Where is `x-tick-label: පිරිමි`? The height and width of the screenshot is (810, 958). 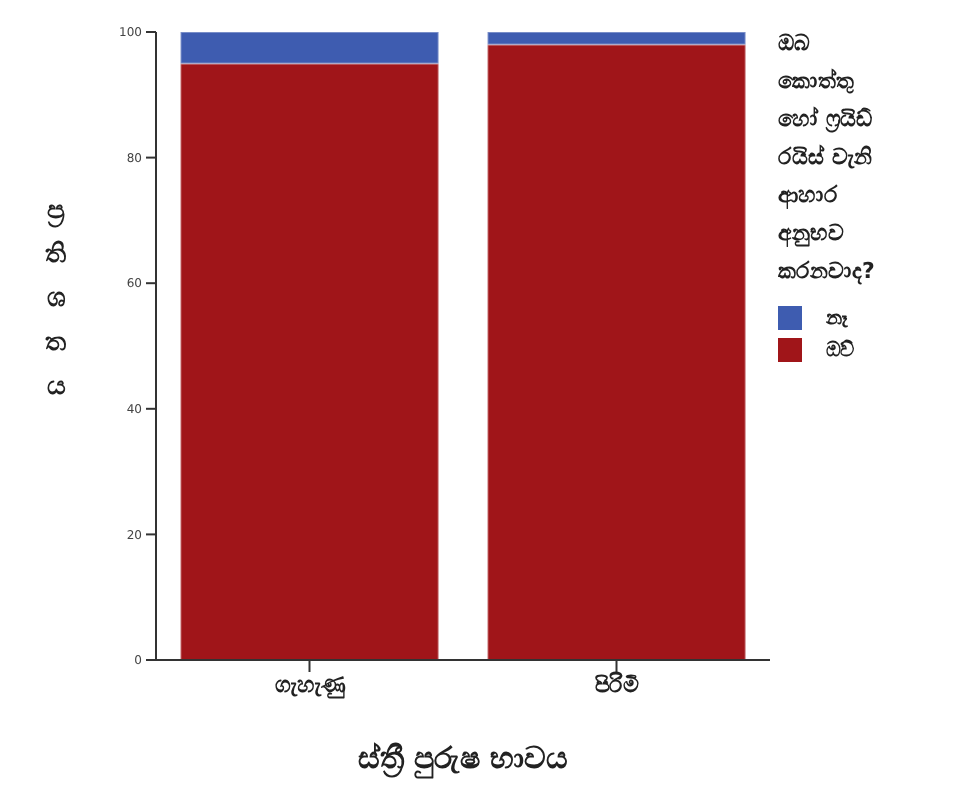
x-tick-label: පිරිමි is located at coordinates (616, 683).